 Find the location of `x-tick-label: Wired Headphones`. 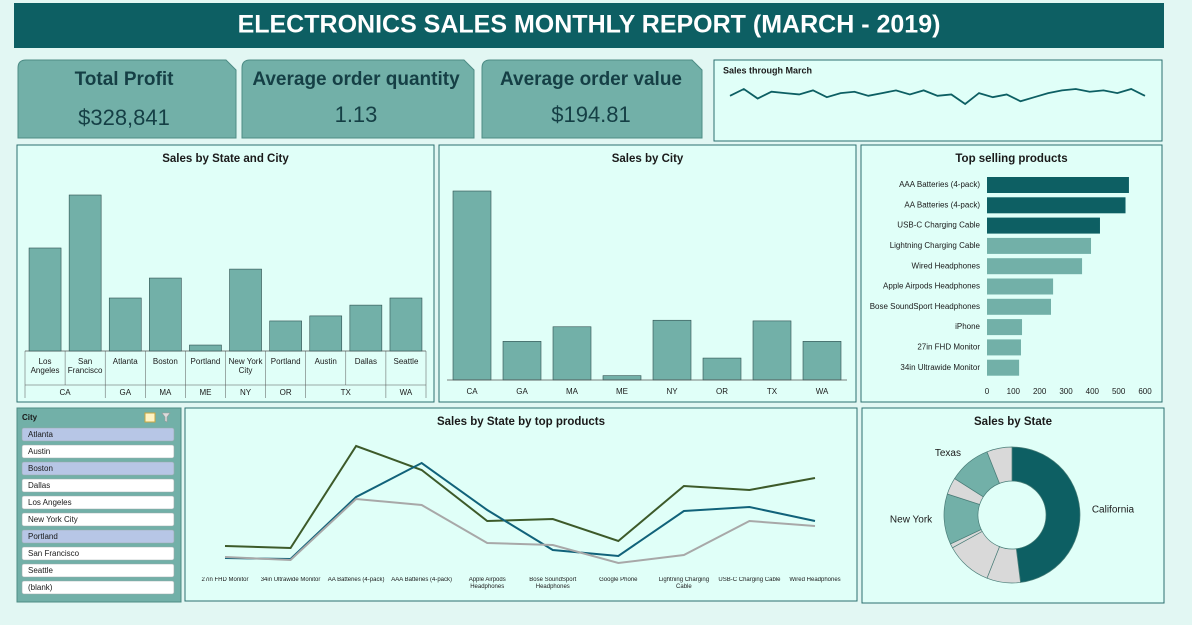

x-tick-label: Wired Headphones is located at coordinates (815, 580).